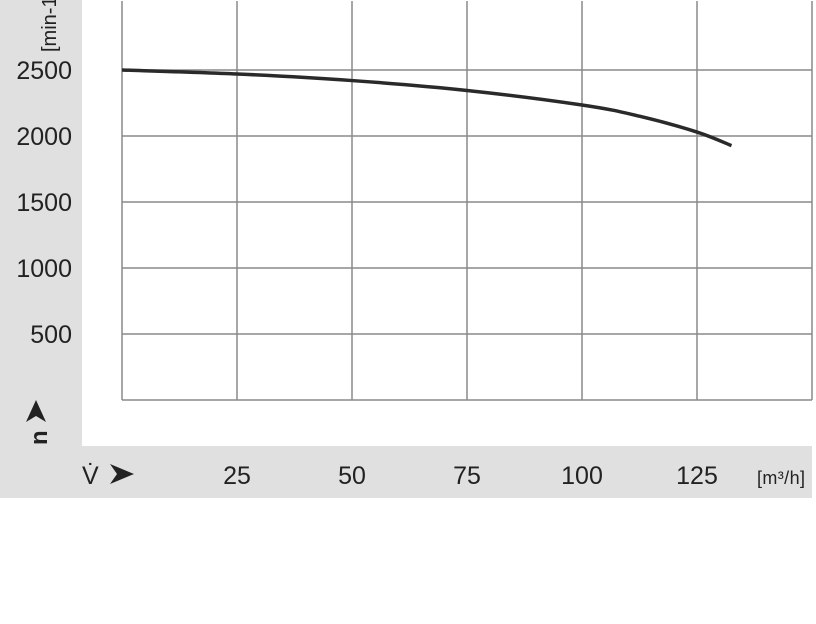 This screenshot has width=816, height=624. What do you see at coordinates (467, 476) in the screenshot?
I see `x-tick-label: 75` at bounding box center [467, 476].